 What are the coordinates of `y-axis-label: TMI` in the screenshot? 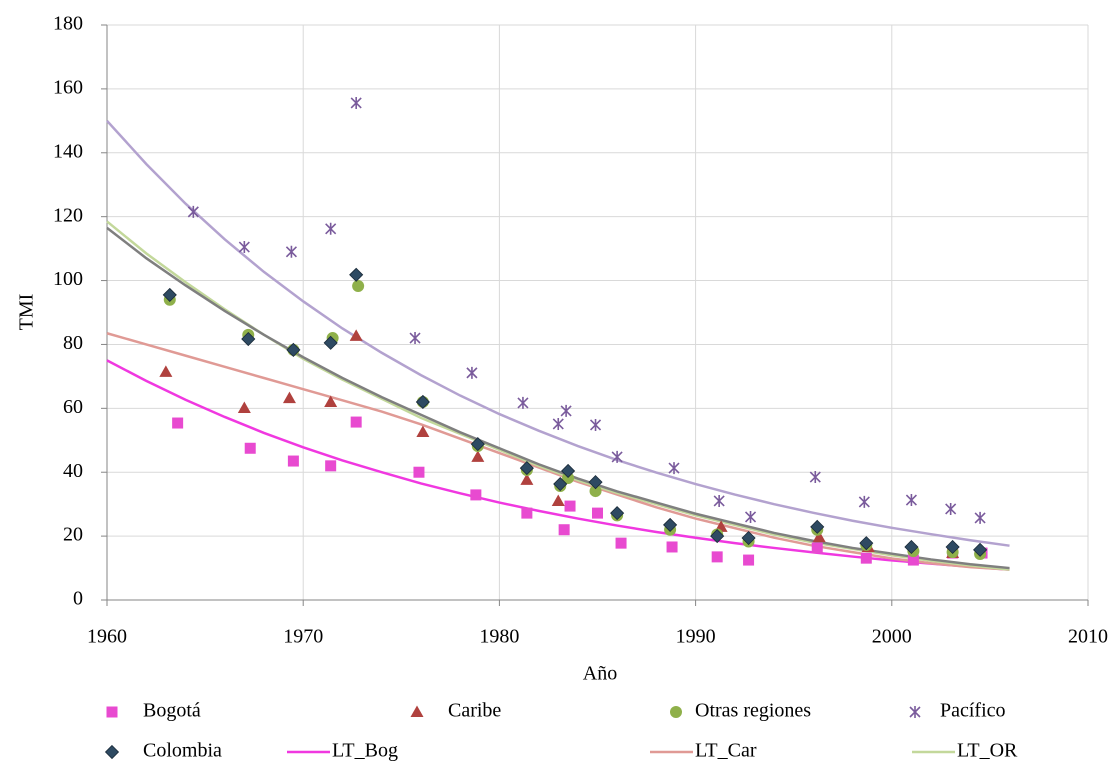 It's located at (27, 312).